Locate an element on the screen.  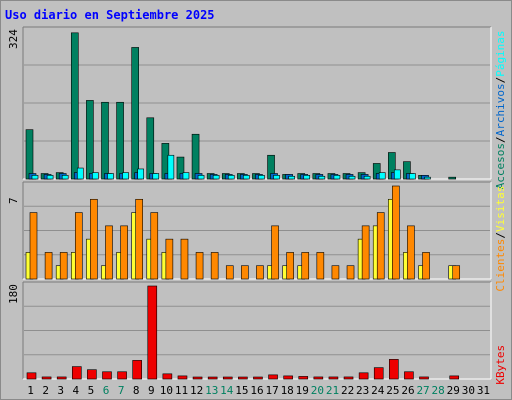
legend-part: Accesos is located at coordinates (500, 166).